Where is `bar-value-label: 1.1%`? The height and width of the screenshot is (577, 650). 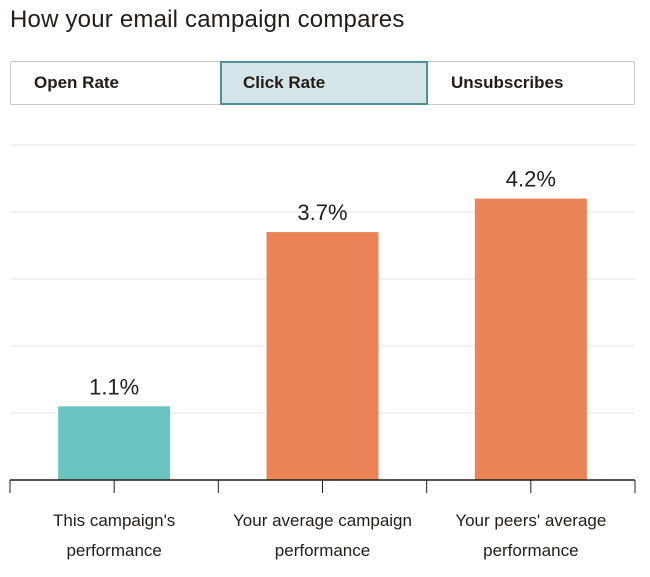 bar-value-label: 1.1% is located at coordinates (114, 386).